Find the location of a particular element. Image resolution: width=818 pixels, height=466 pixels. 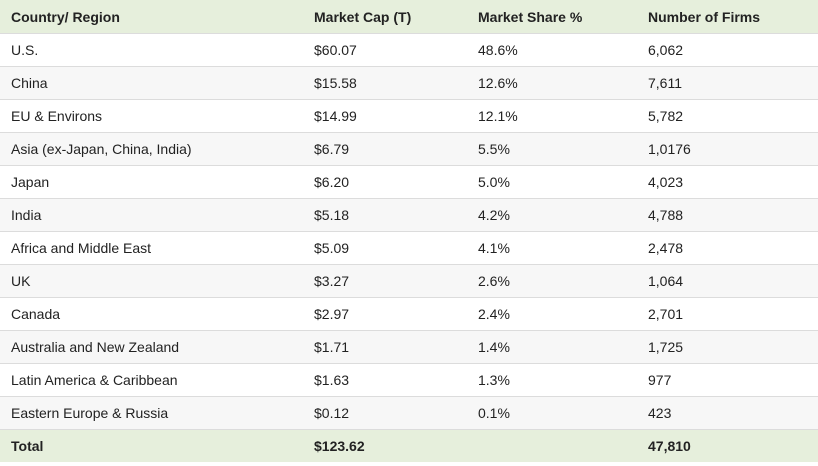

cell-country: India is located at coordinates (151, 215).